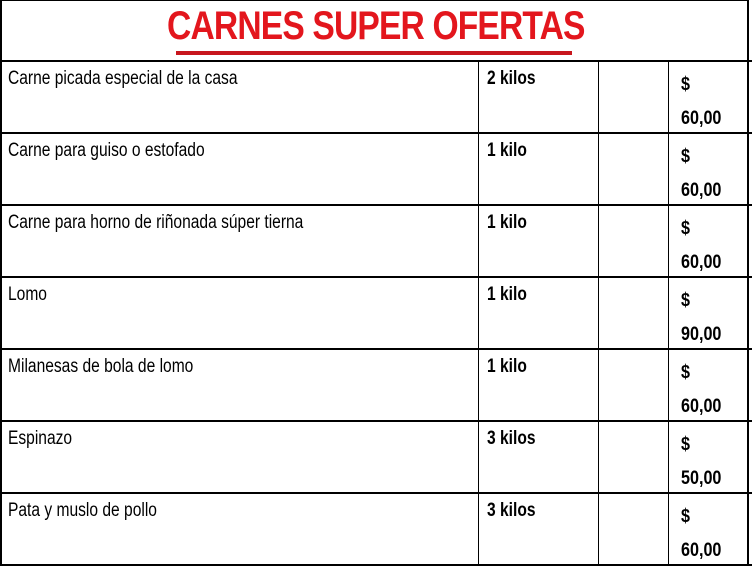  I want to click on page-title: CARNES SUPER OFERTAS, so click(376, 26).